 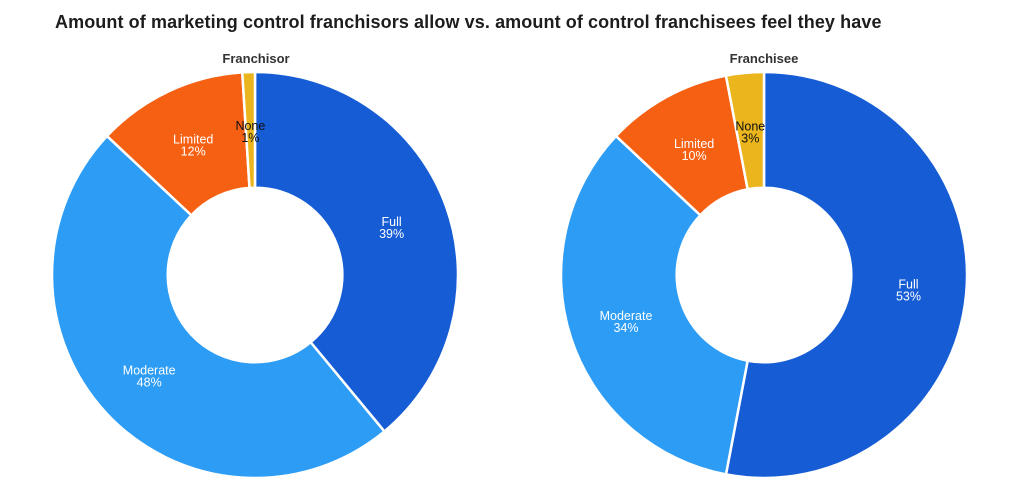 I want to click on slice-label-full: Full 53%, so click(x=908, y=291).